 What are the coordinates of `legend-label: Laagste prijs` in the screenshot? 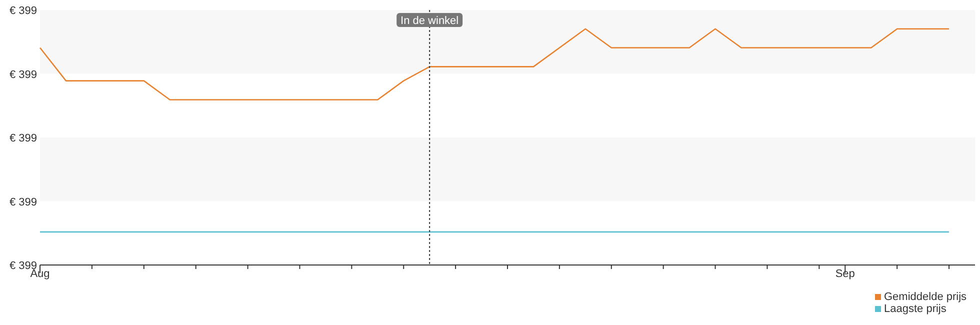 It's located at (915, 309).